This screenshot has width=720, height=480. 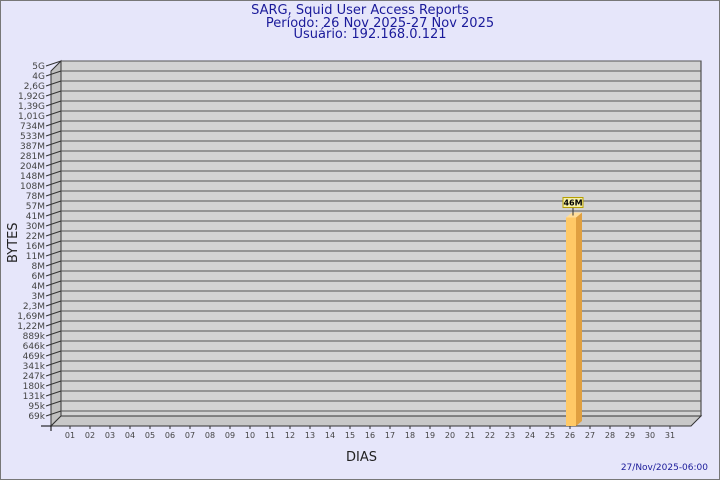 I want to click on y-tick-label: 341k, so click(x=34, y=367).